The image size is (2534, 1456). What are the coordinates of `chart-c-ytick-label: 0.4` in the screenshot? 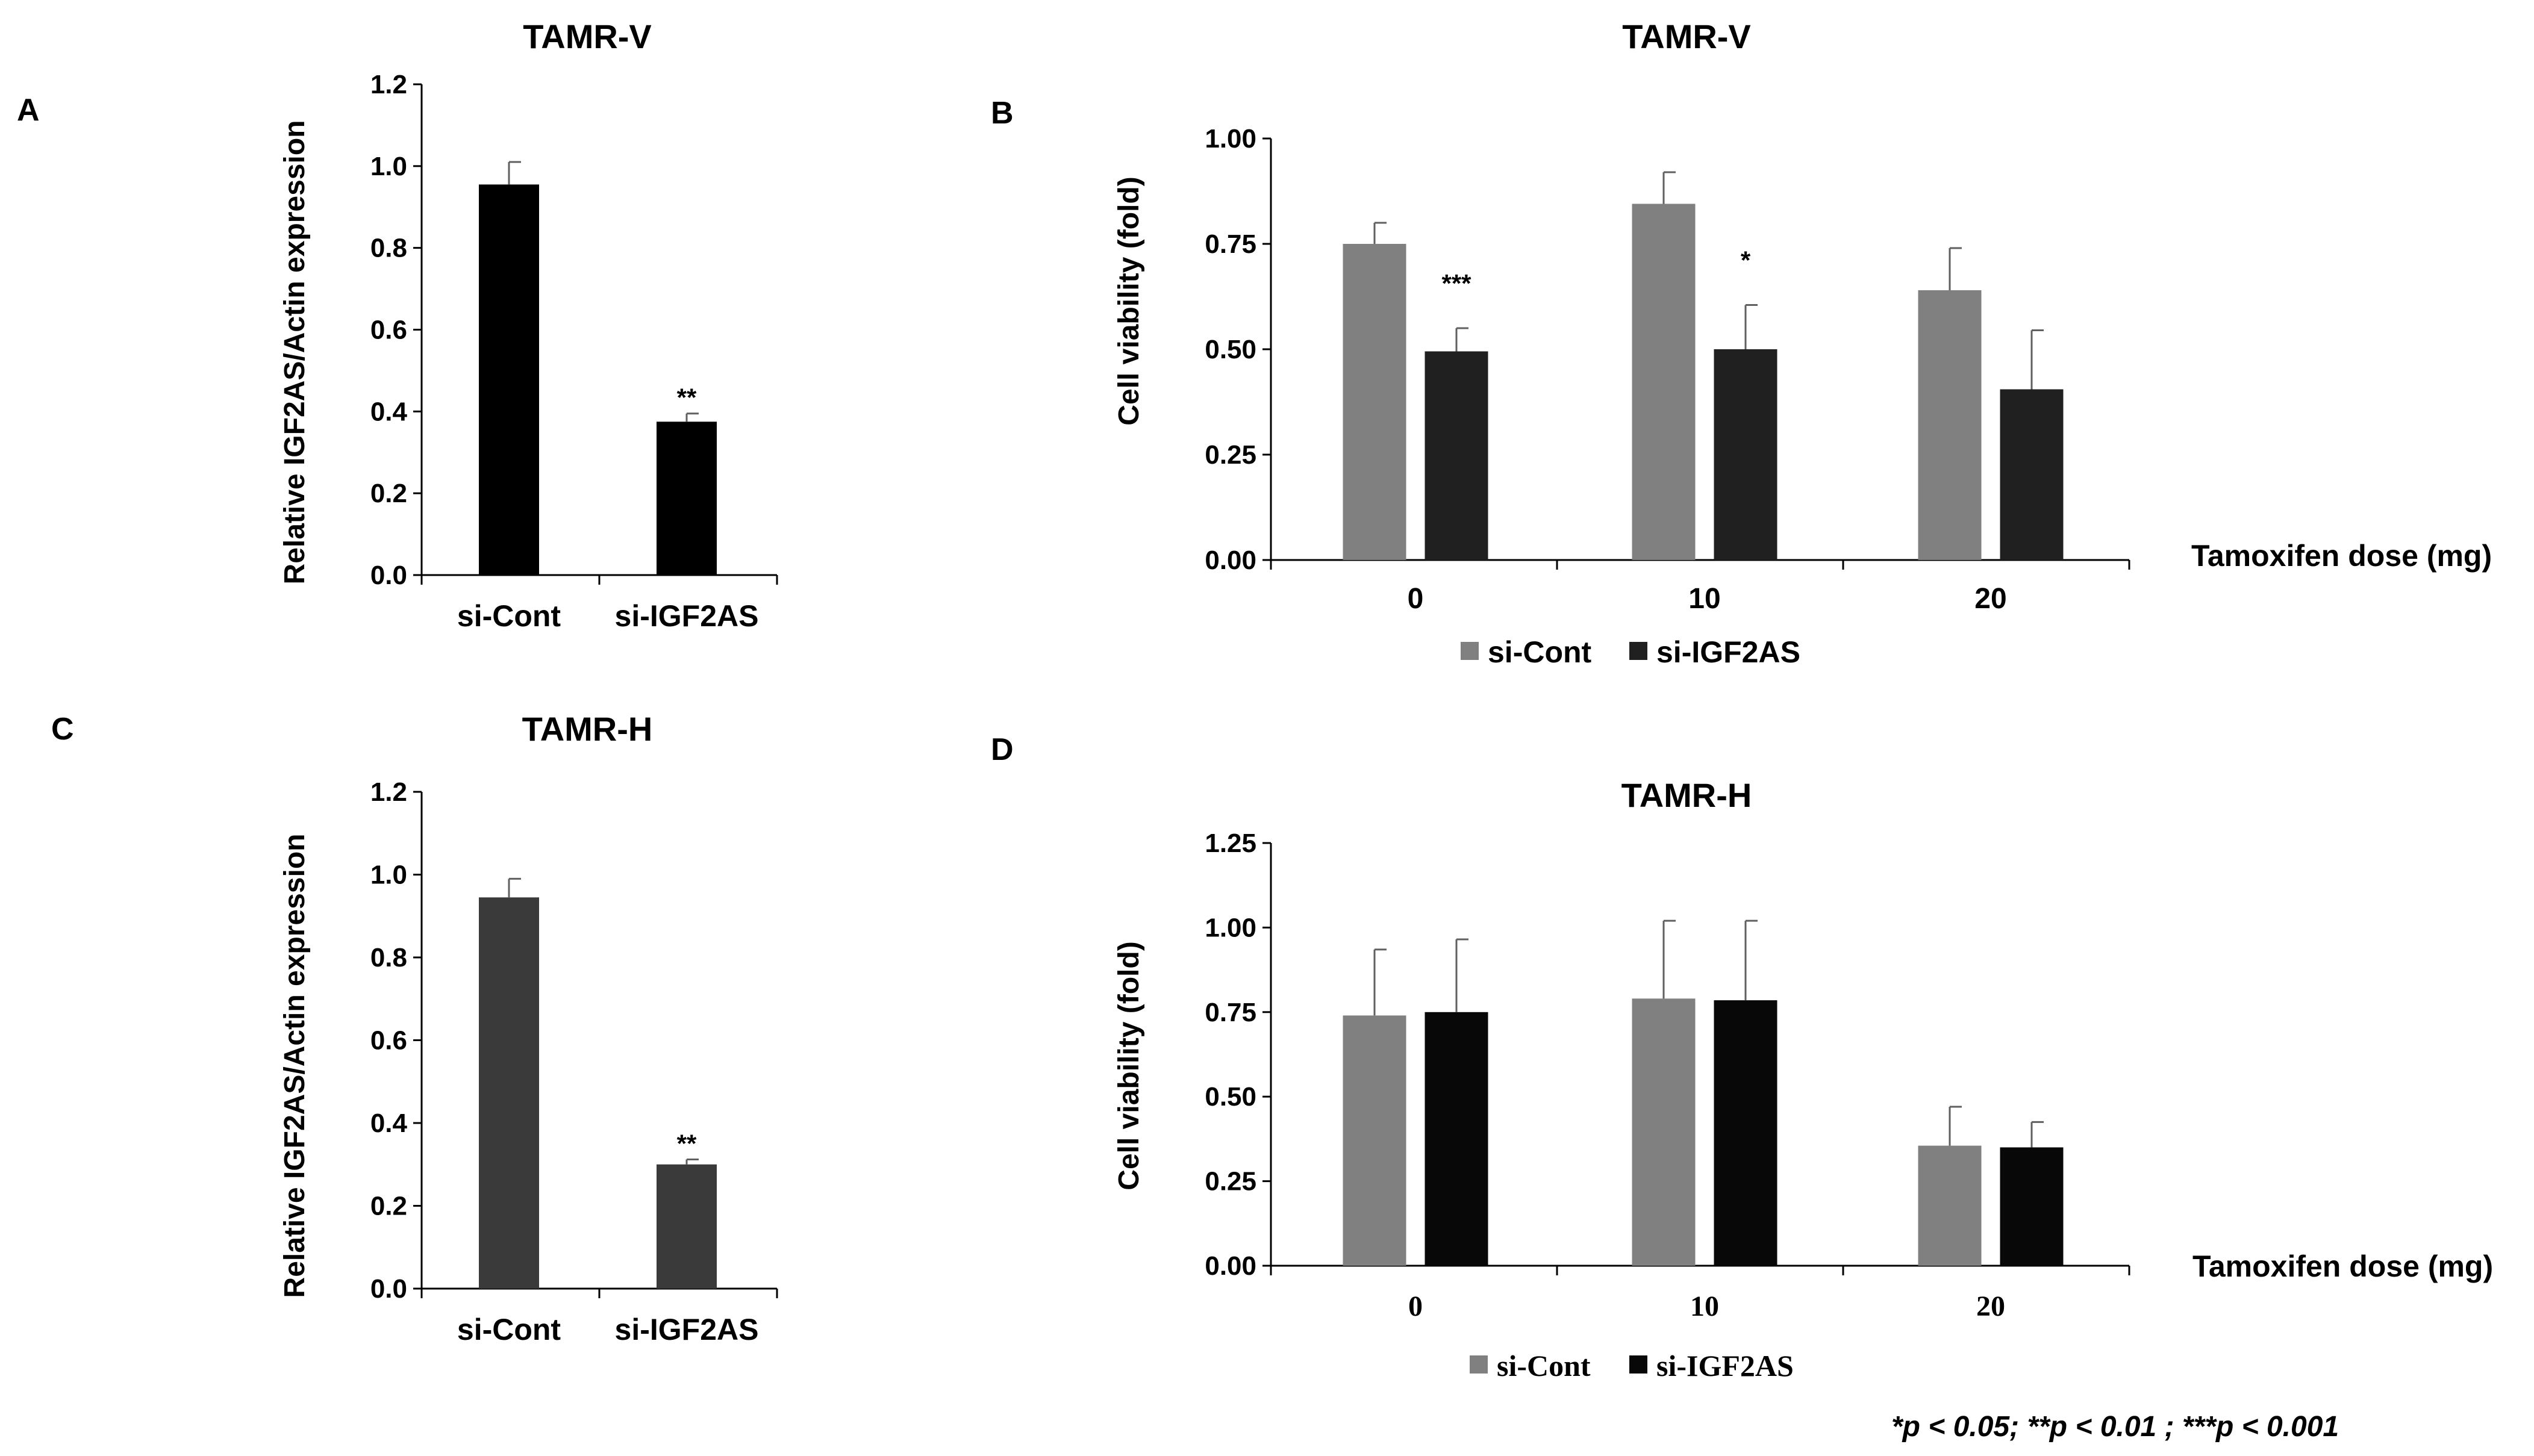 It's located at (389, 1123).